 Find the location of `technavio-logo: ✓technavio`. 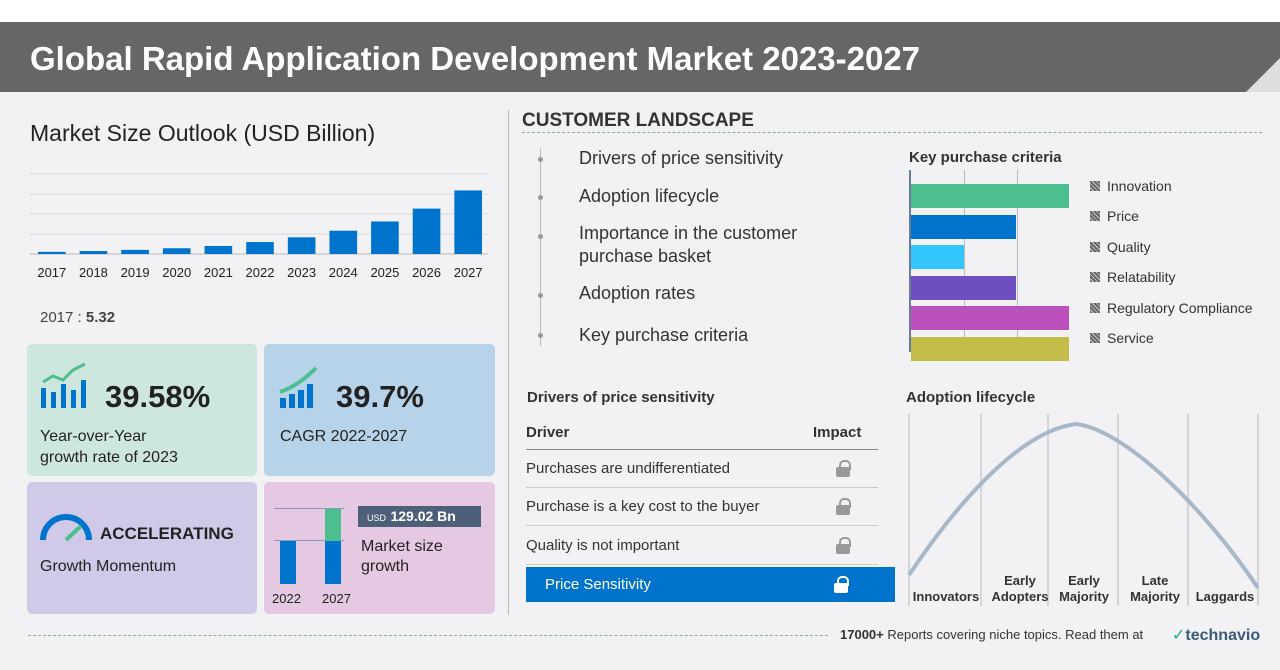

technavio-logo: ✓technavio is located at coordinates (1216, 635).